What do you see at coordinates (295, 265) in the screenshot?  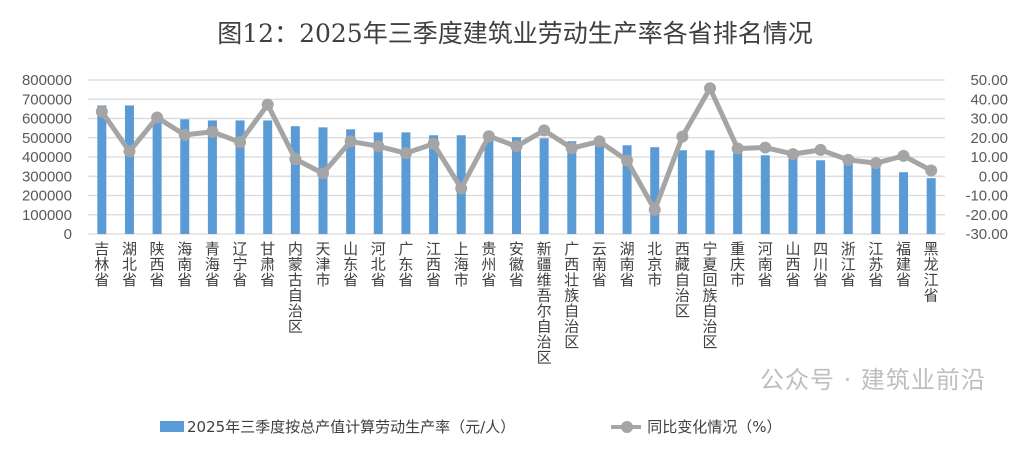 I see `x-tick-label: 蒙` at bounding box center [295, 265].